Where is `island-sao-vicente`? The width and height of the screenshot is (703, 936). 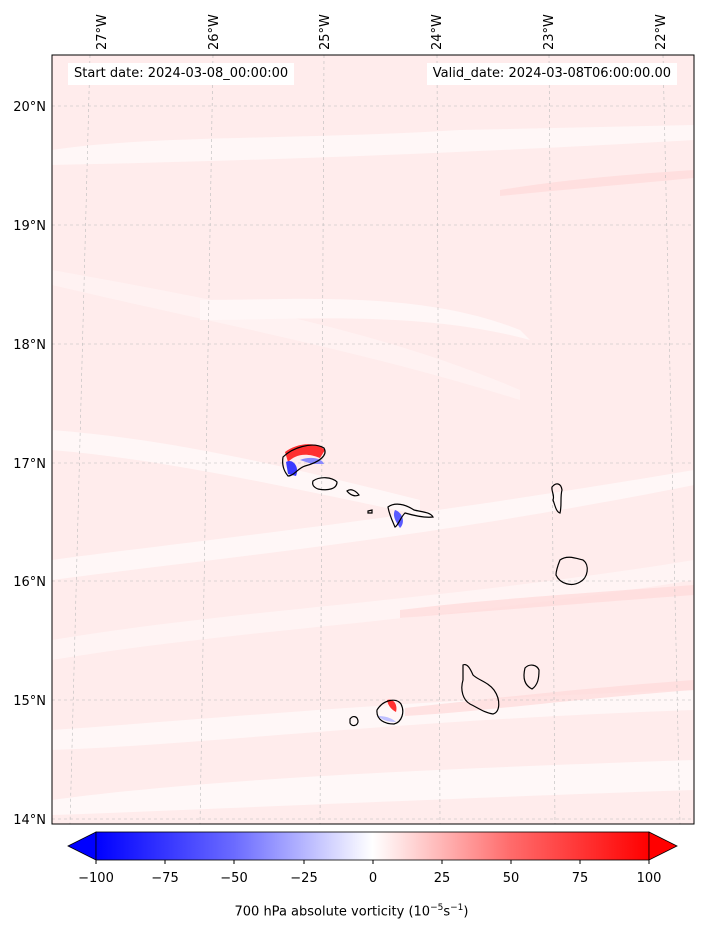
island-sao-vicente is located at coordinates (325, 484).